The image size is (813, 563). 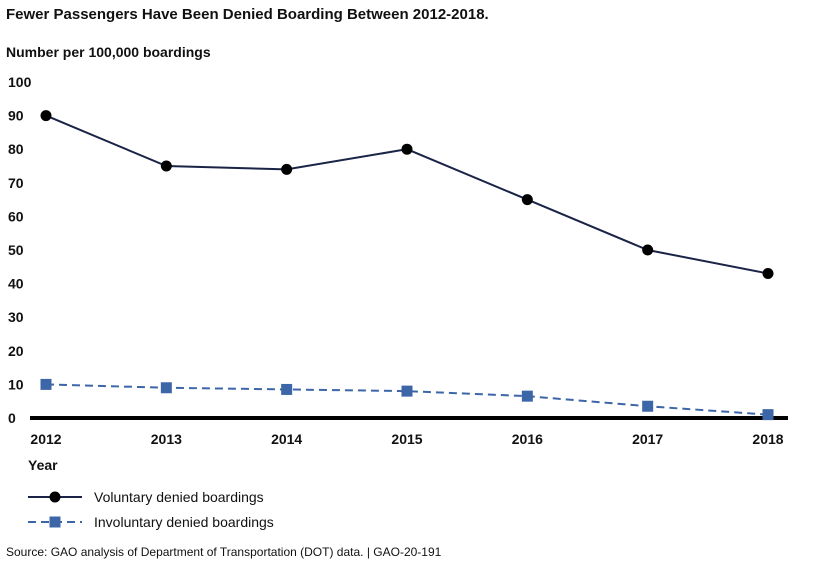 I want to click on x-tick-label: 2018, so click(x=767, y=439).